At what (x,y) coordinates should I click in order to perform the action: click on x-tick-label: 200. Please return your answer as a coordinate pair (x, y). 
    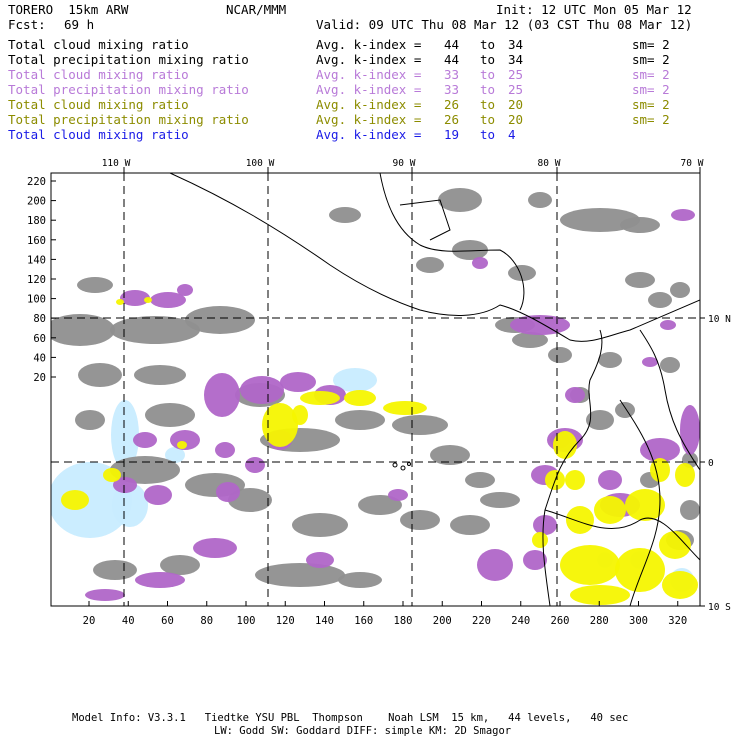
    Looking at the image, I should click on (442, 621).